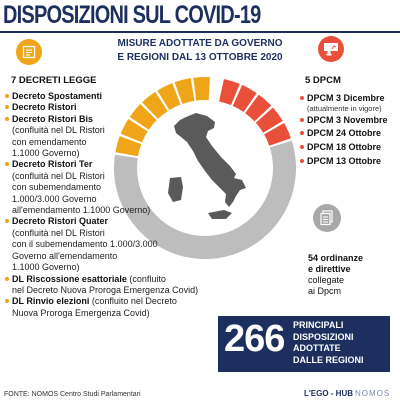  Describe the element at coordinates (323, 80) in the screenshot. I see `dpcm-heading: 5 DPCM` at that location.